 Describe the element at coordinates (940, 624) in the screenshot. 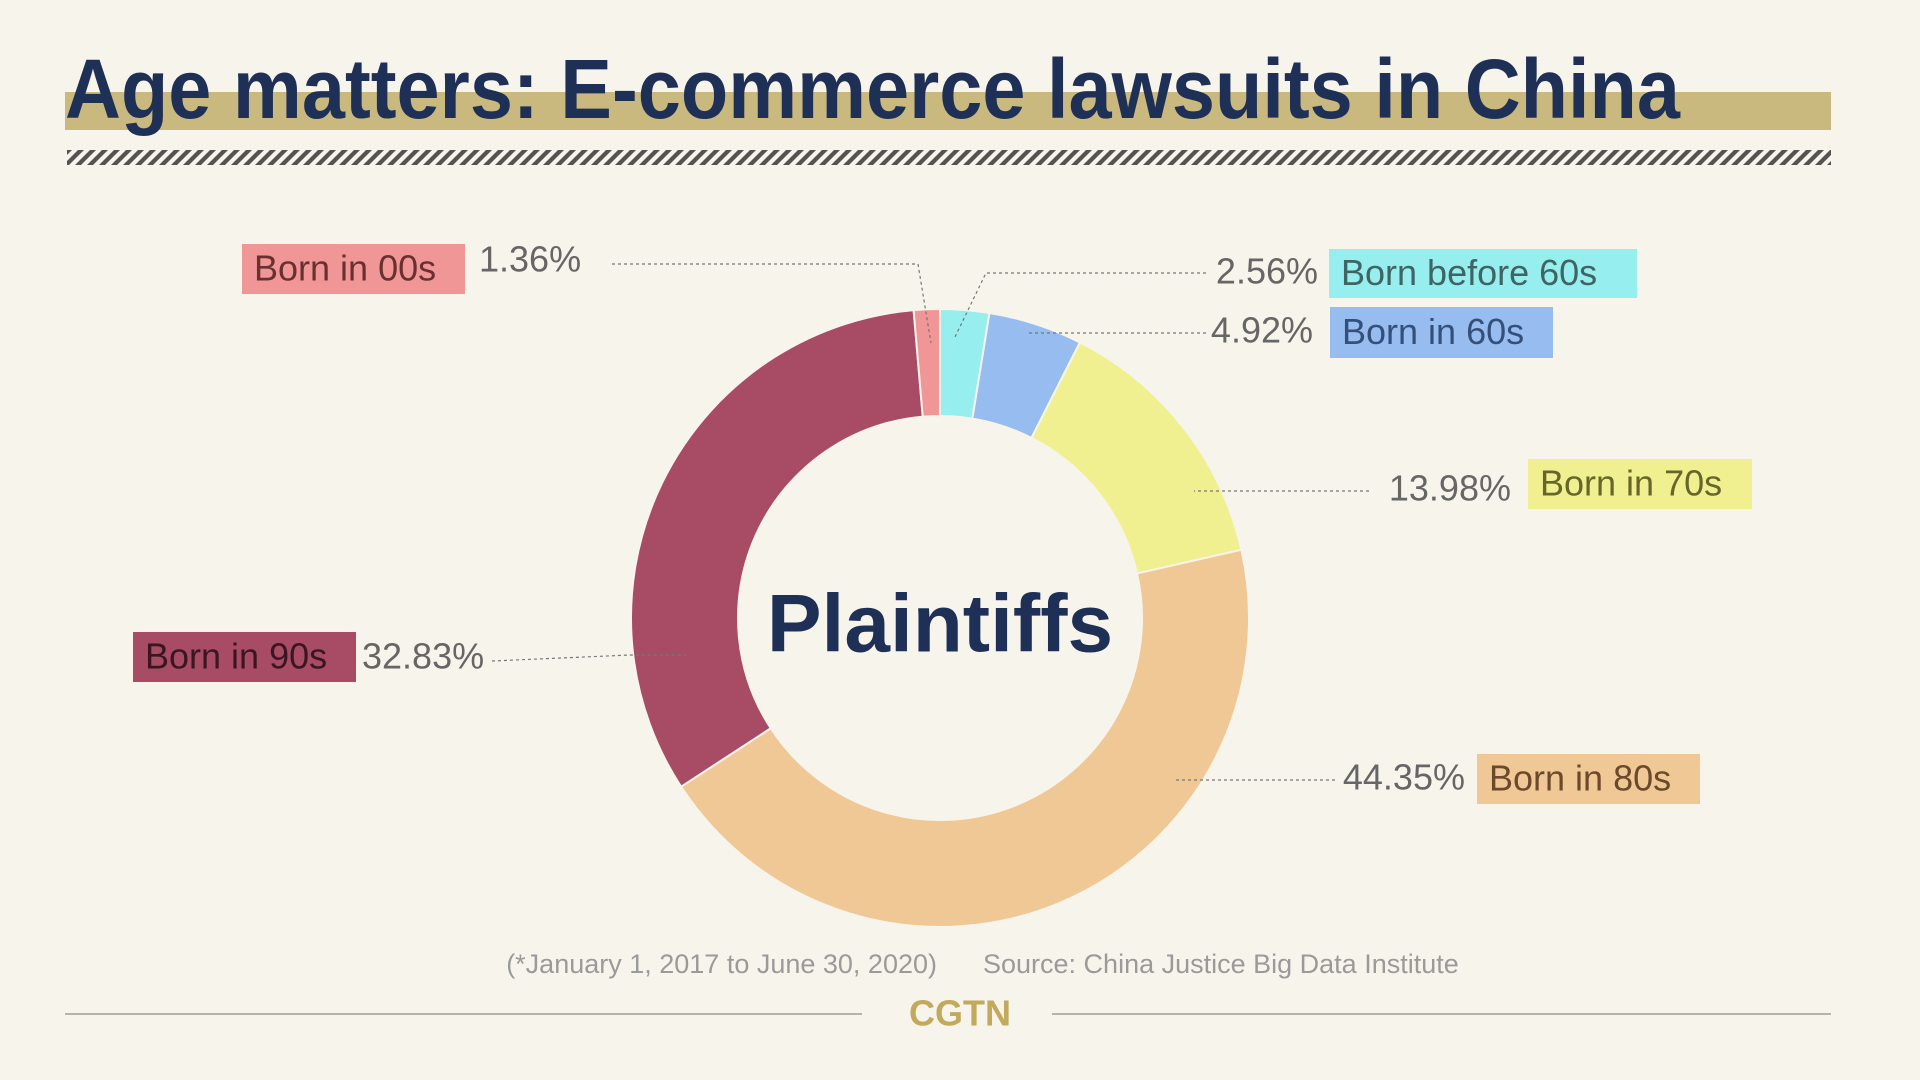

I see `center-label: Plaintiffs` at that location.